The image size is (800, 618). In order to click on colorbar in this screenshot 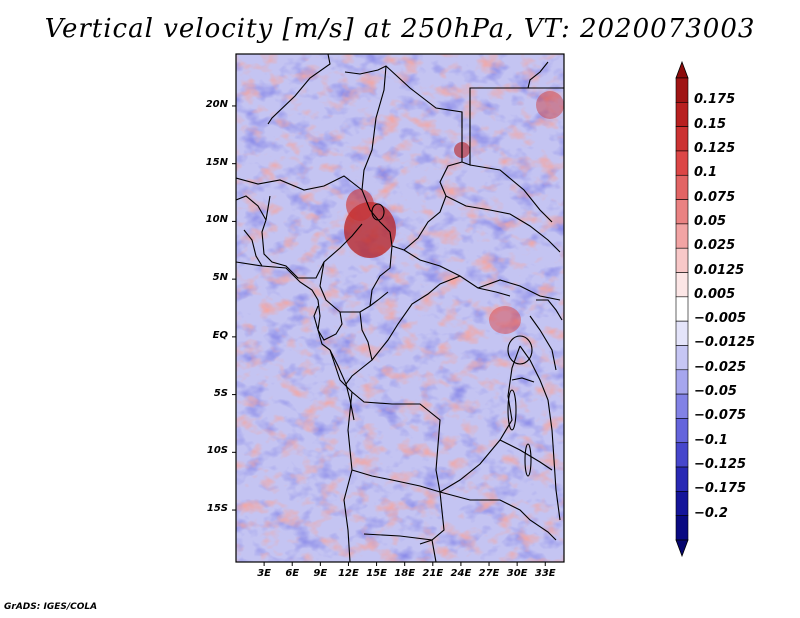, I will do `click(682, 309)`.